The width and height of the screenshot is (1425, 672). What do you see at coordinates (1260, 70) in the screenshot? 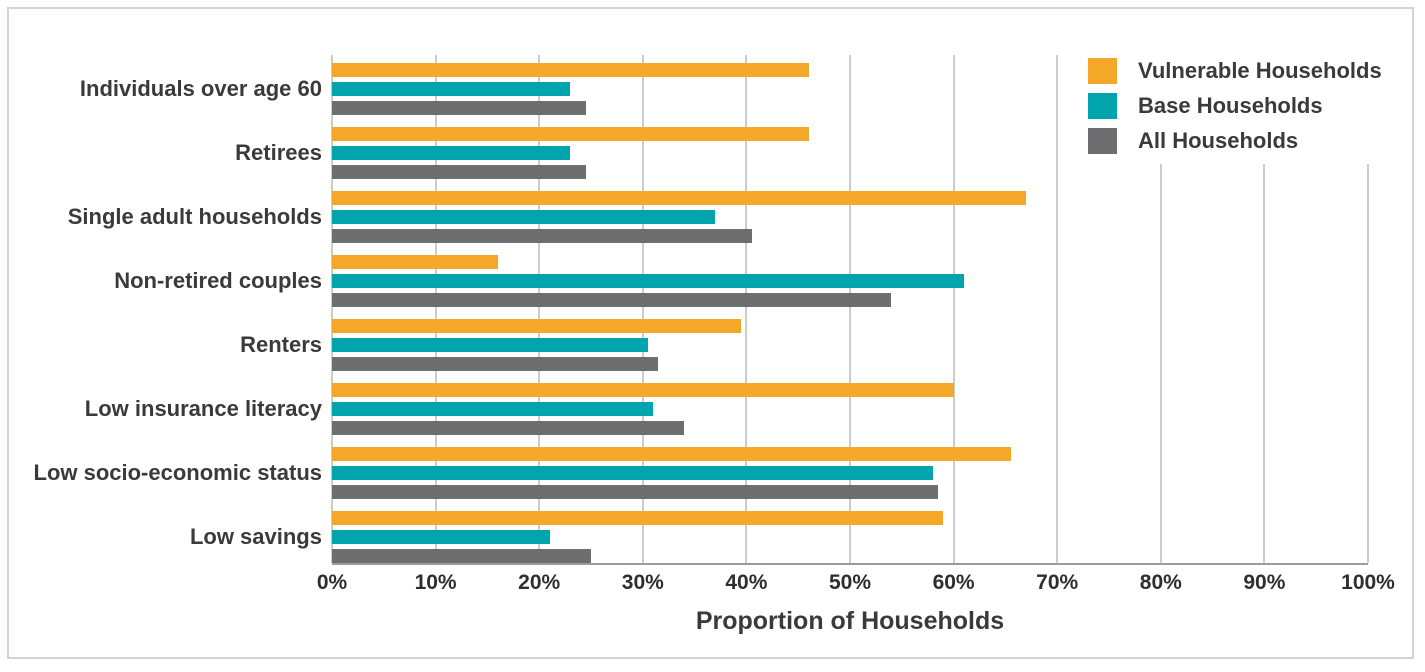
I see `legend-label-vulnerable: Vulnerable Households` at bounding box center [1260, 70].